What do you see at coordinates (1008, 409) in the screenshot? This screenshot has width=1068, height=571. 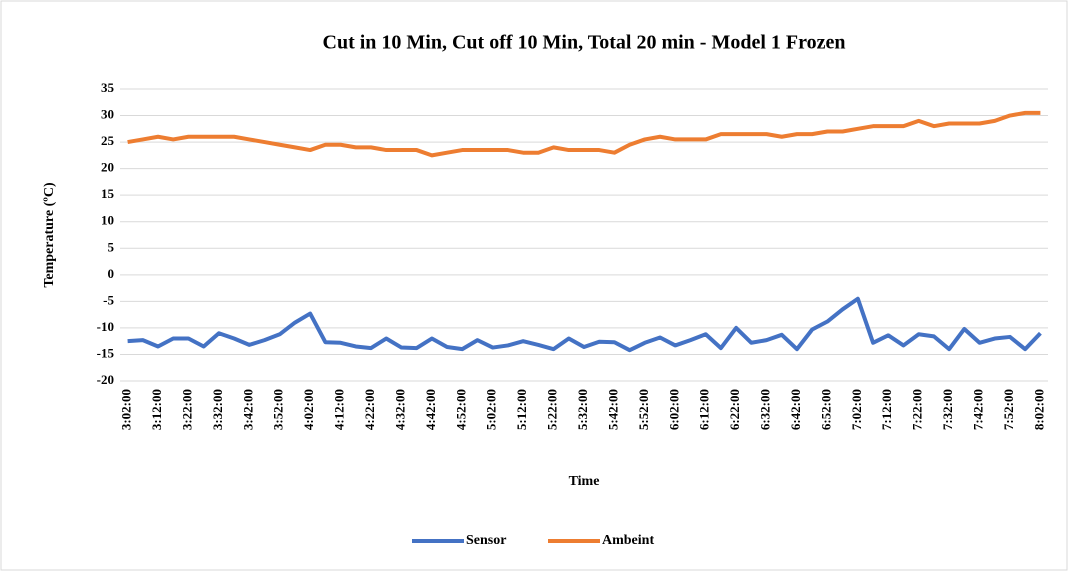 I see `x-tick-label: 7:52:00` at bounding box center [1008, 409].